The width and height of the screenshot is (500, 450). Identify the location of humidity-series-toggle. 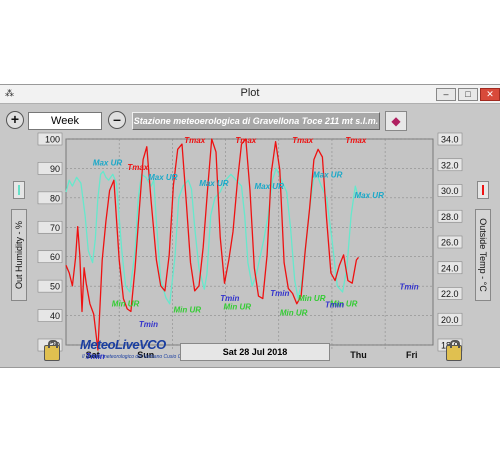
(19, 190).